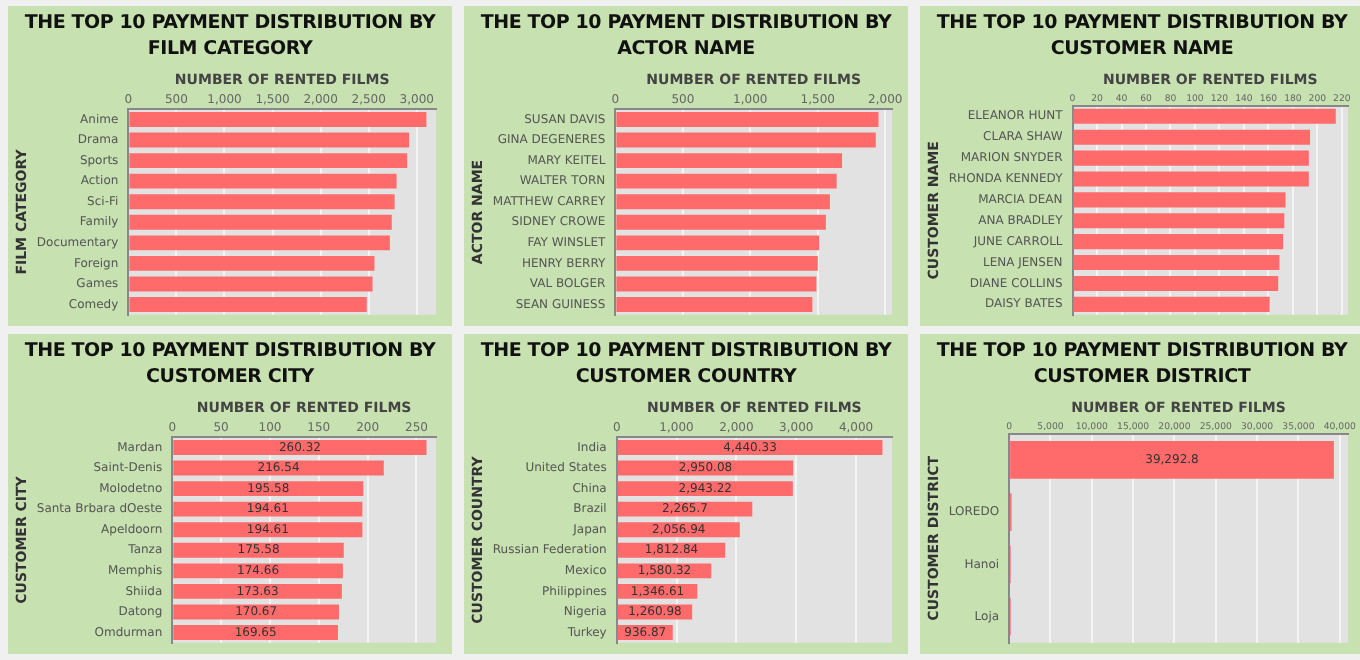 The image size is (1360, 660). I want to click on chart-title: THE TOP 10 PAYMENT DISTRIBUTION BY CUSTOMER COUNTRY, so click(686, 365).